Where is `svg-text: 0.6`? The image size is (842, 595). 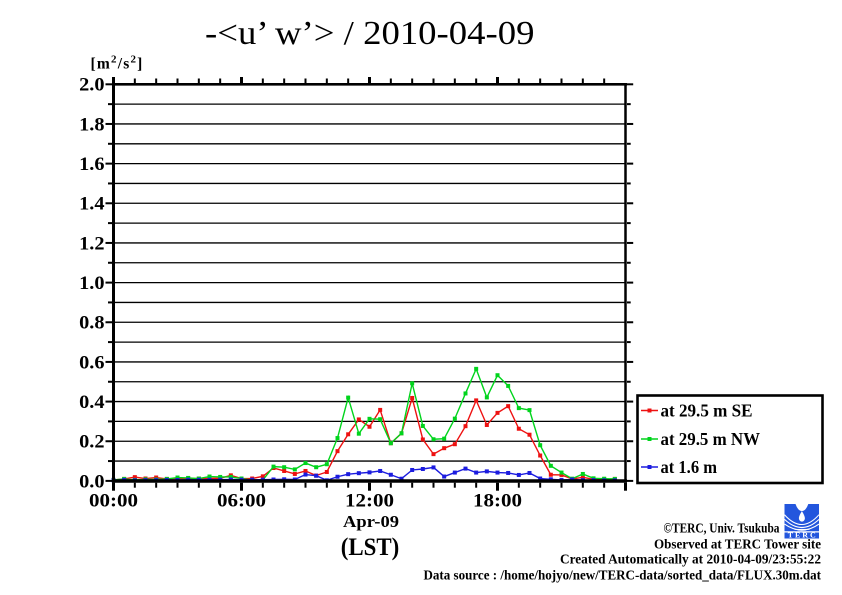 svg-text: 0.6 is located at coordinates (91, 362).